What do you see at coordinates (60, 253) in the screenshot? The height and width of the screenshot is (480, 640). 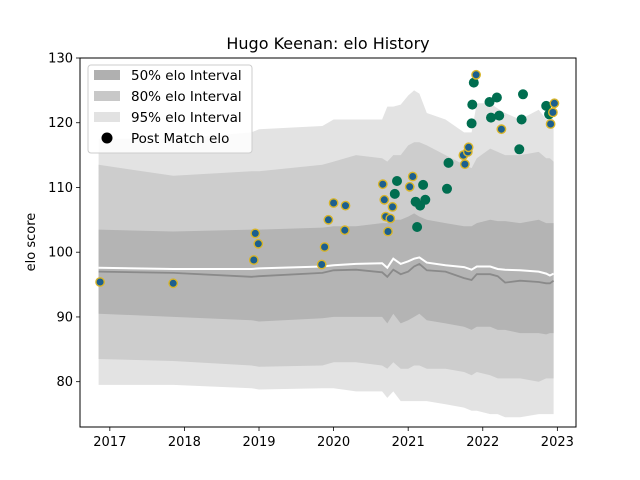 I see `y-tick-label-100: 100` at bounding box center [60, 253].